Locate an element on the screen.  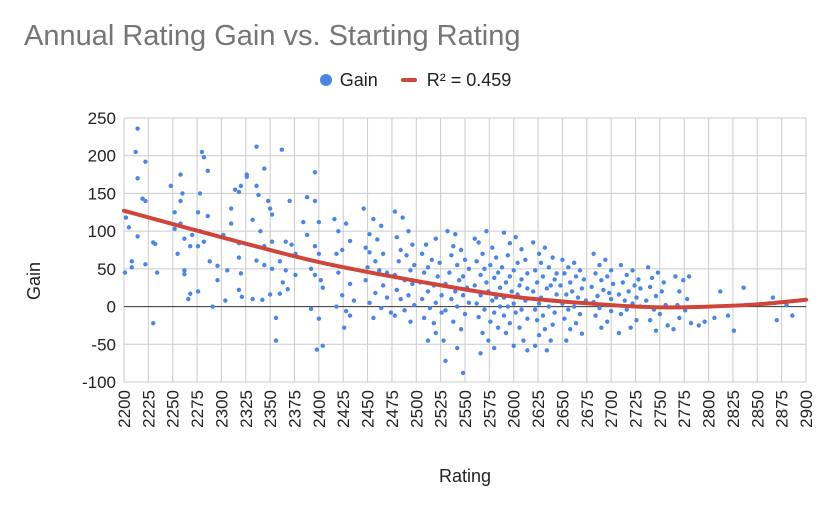
x-tick-label: 2900 is located at coordinates (806, 409).